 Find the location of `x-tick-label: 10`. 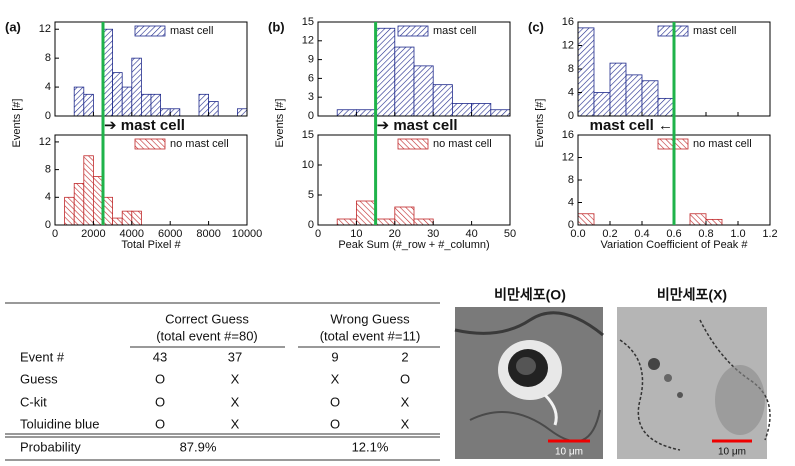

x-tick-label: 10 is located at coordinates (356, 234).